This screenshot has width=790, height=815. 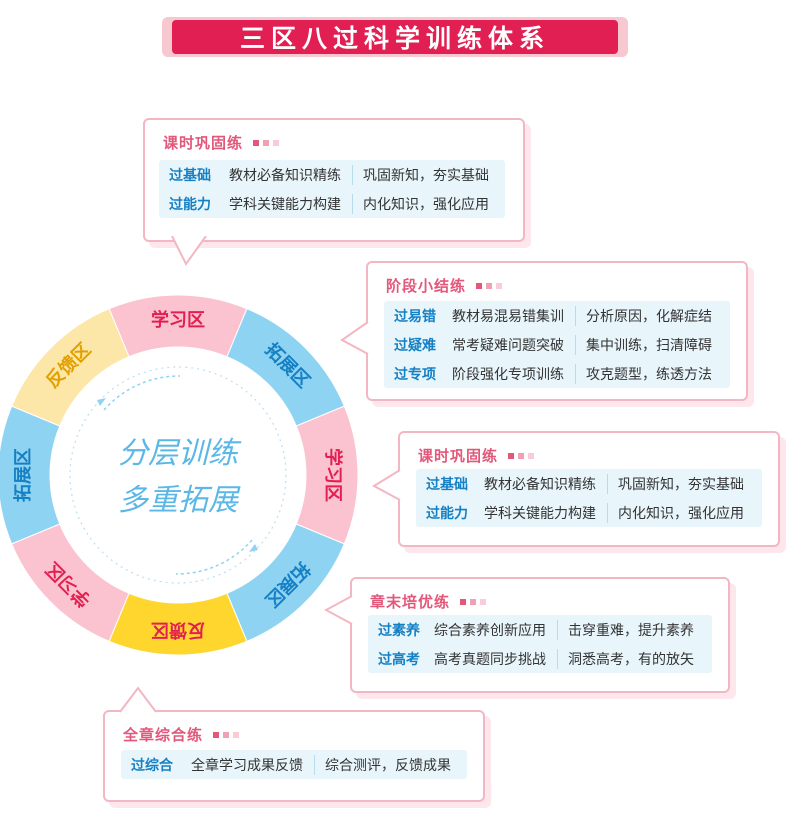 I want to click on table-row: 过疑难 常考疑难问题突破 集中训练，扫清障碍, so click(x=557, y=344).